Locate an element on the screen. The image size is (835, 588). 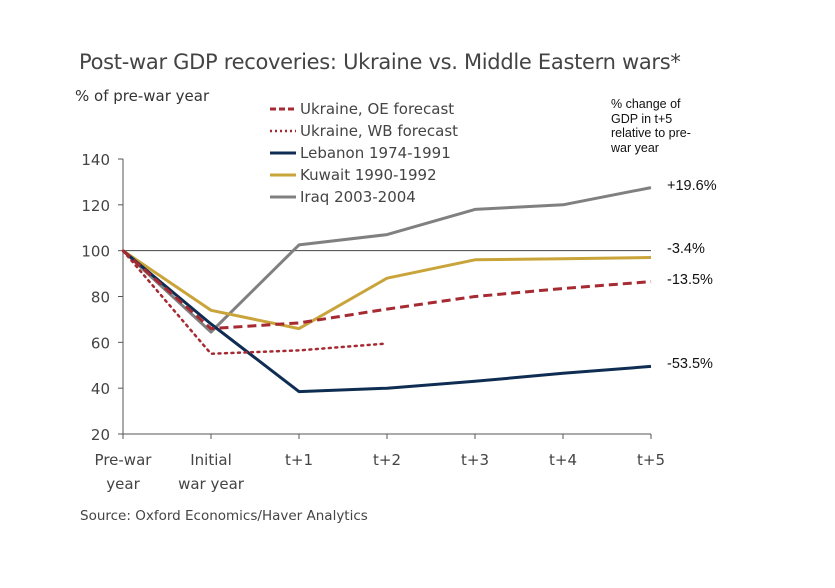
note-line: relative to pre- is located at coordinates (651, 133).